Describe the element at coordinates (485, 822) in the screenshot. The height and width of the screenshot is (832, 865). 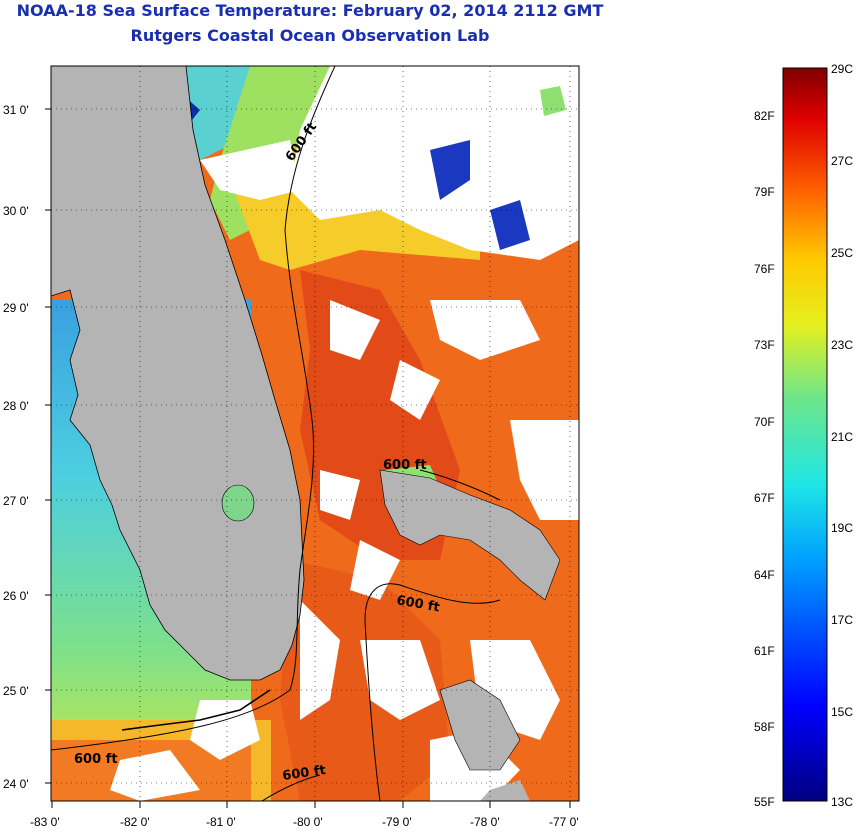
I see `lon-label: -78 0'` at that location.